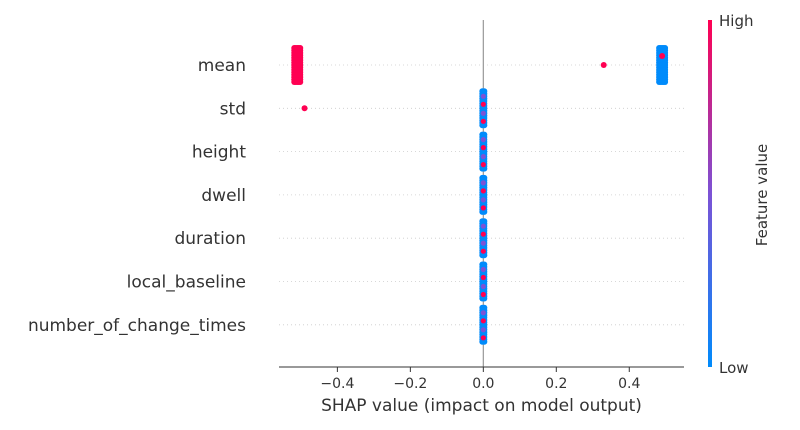  I want to click on x-axis-title: SHAP value (impact on model output), so click(481, 406).